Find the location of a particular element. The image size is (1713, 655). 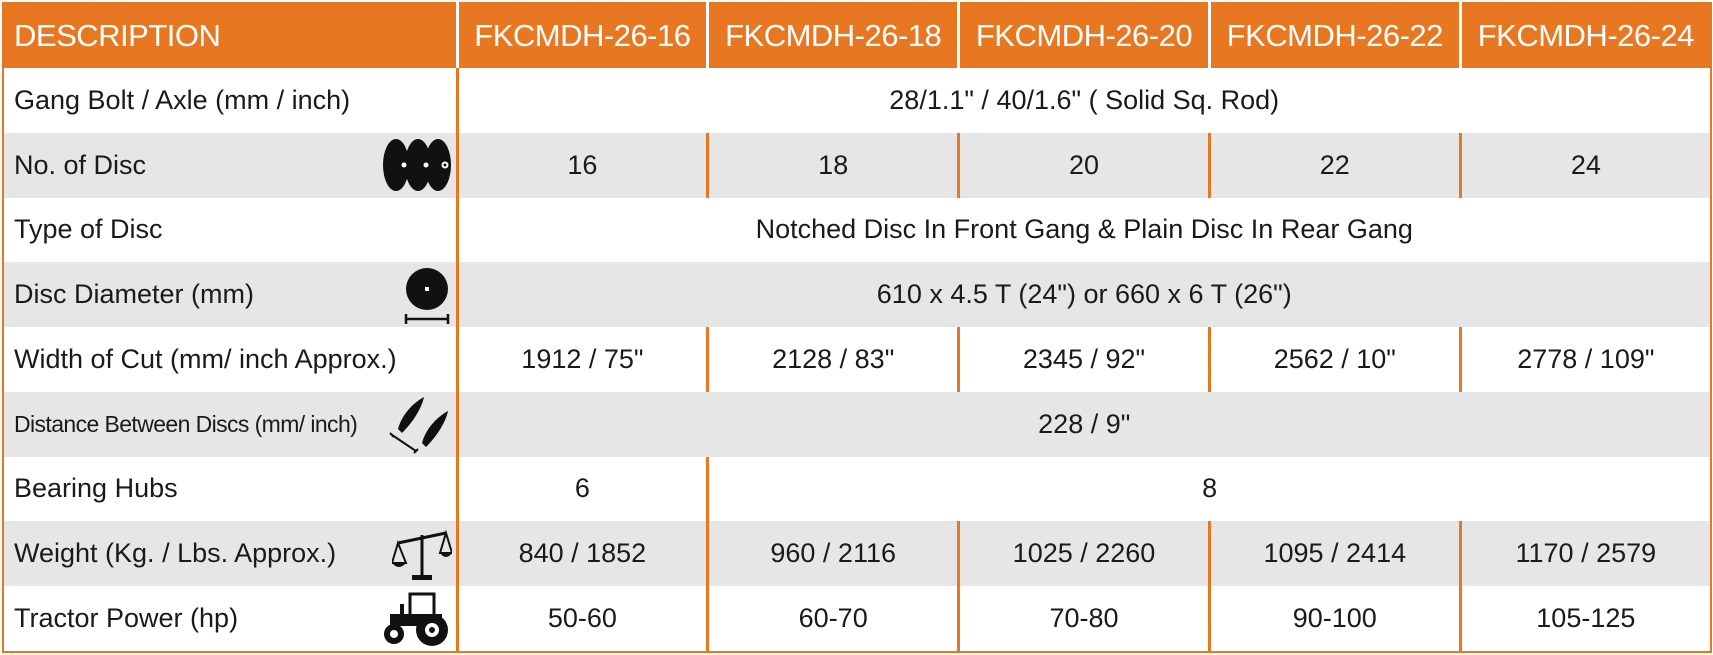

cell-value: 60-70 is located at coordinates (832, 619).